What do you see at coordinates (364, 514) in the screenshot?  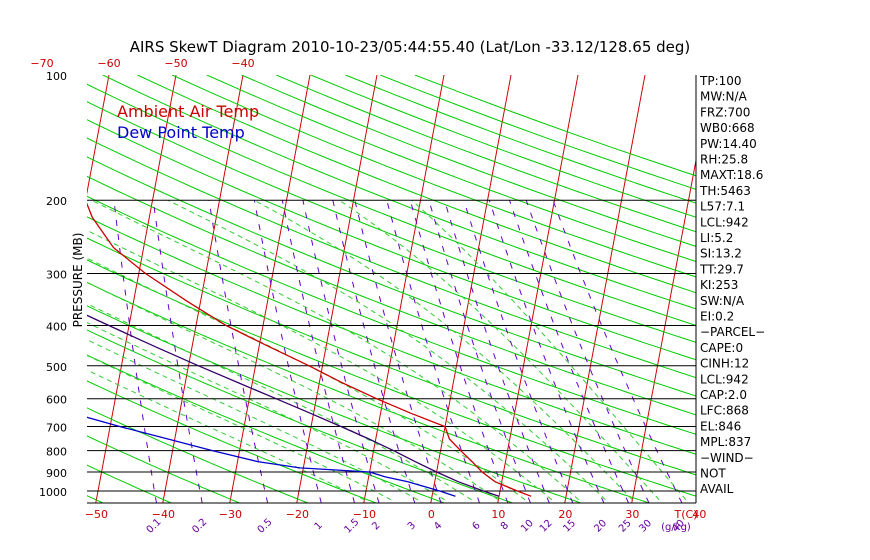 I see `bottom-tick-label: −10` at bounding box center [364, 514].